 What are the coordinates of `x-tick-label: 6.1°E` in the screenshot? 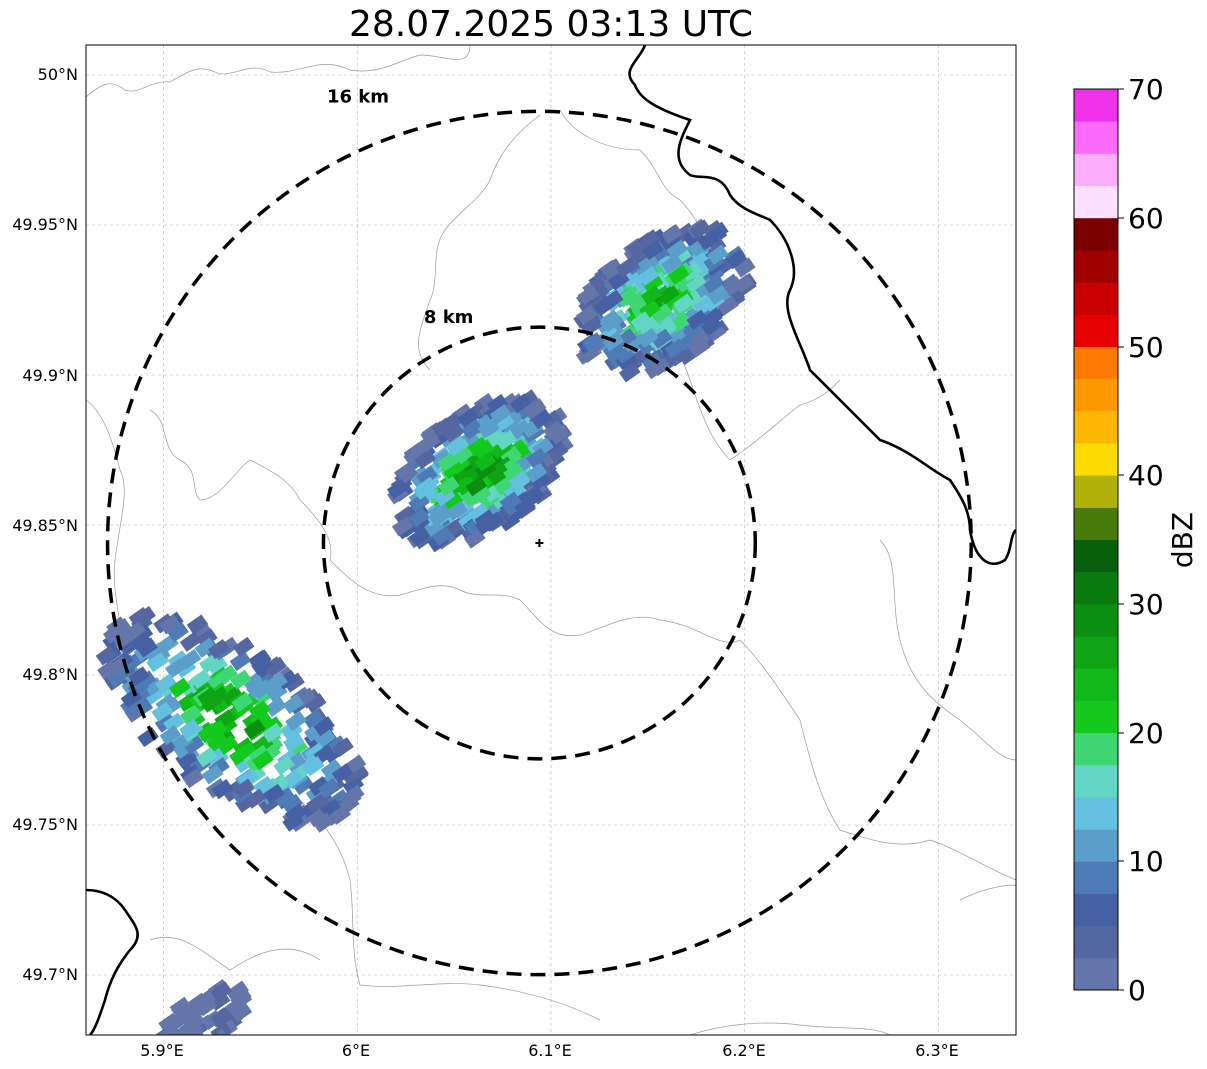 It's located at (550, 1050).